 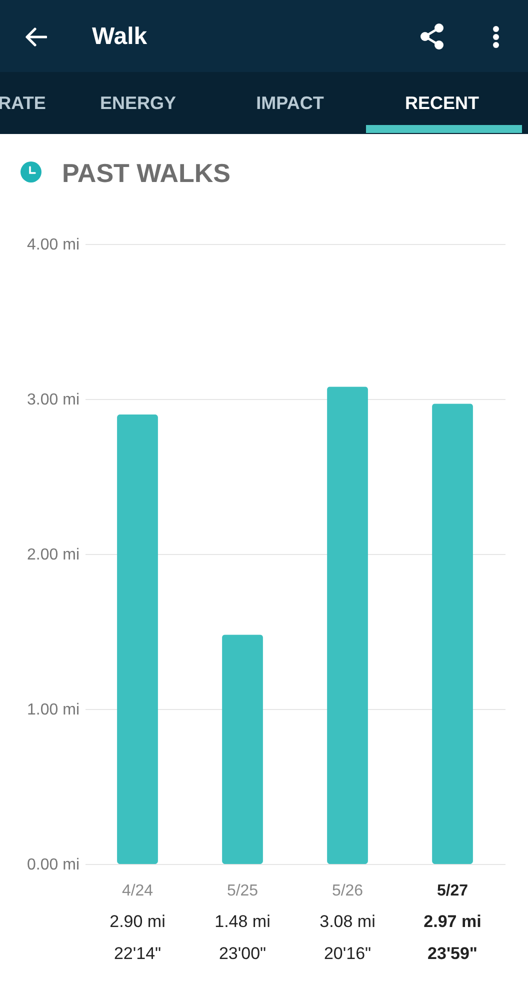 What do you see at coordinates (53, 555) in the screenshot?
I see `y-tick-label: 2.00 mi` at bounding box center [53, 555].